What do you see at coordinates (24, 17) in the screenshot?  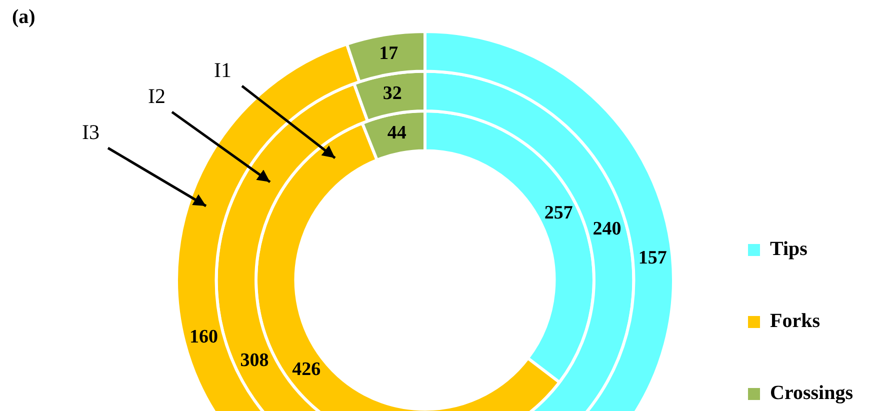 I see `chart-title: (a)` at bounding box center [24, 17].